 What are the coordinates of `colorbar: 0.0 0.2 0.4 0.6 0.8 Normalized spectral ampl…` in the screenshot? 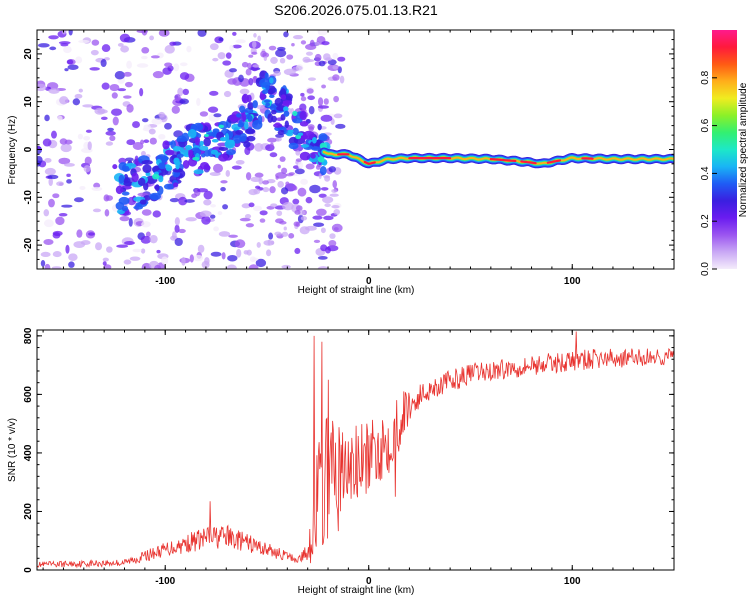 It's located at (724, 153).